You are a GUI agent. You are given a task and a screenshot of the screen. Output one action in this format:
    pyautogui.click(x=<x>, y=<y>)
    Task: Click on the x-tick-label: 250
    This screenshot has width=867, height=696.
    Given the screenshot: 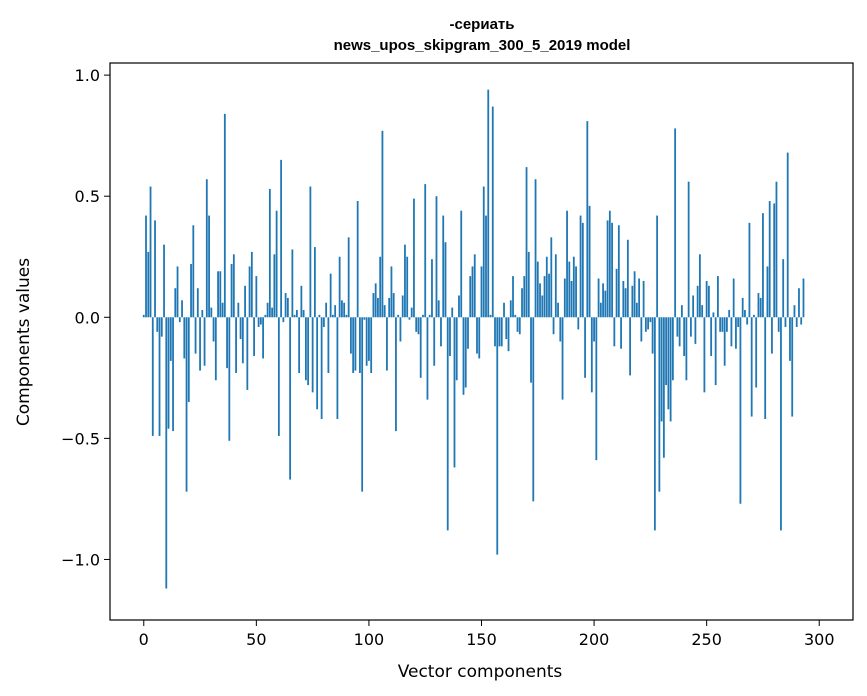 What is the action you would take?
    pyautogui.click(x=706, y=639)
    